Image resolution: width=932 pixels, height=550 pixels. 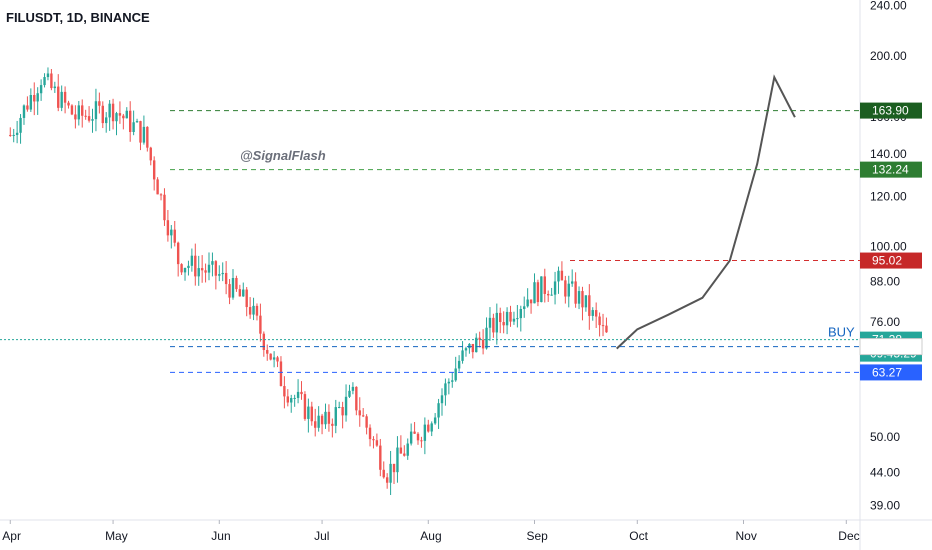 What do you see at coordinates (888, 56) in the screenshot?
I see `y-tick-label: 200.00` at bounding box center [888, 56].